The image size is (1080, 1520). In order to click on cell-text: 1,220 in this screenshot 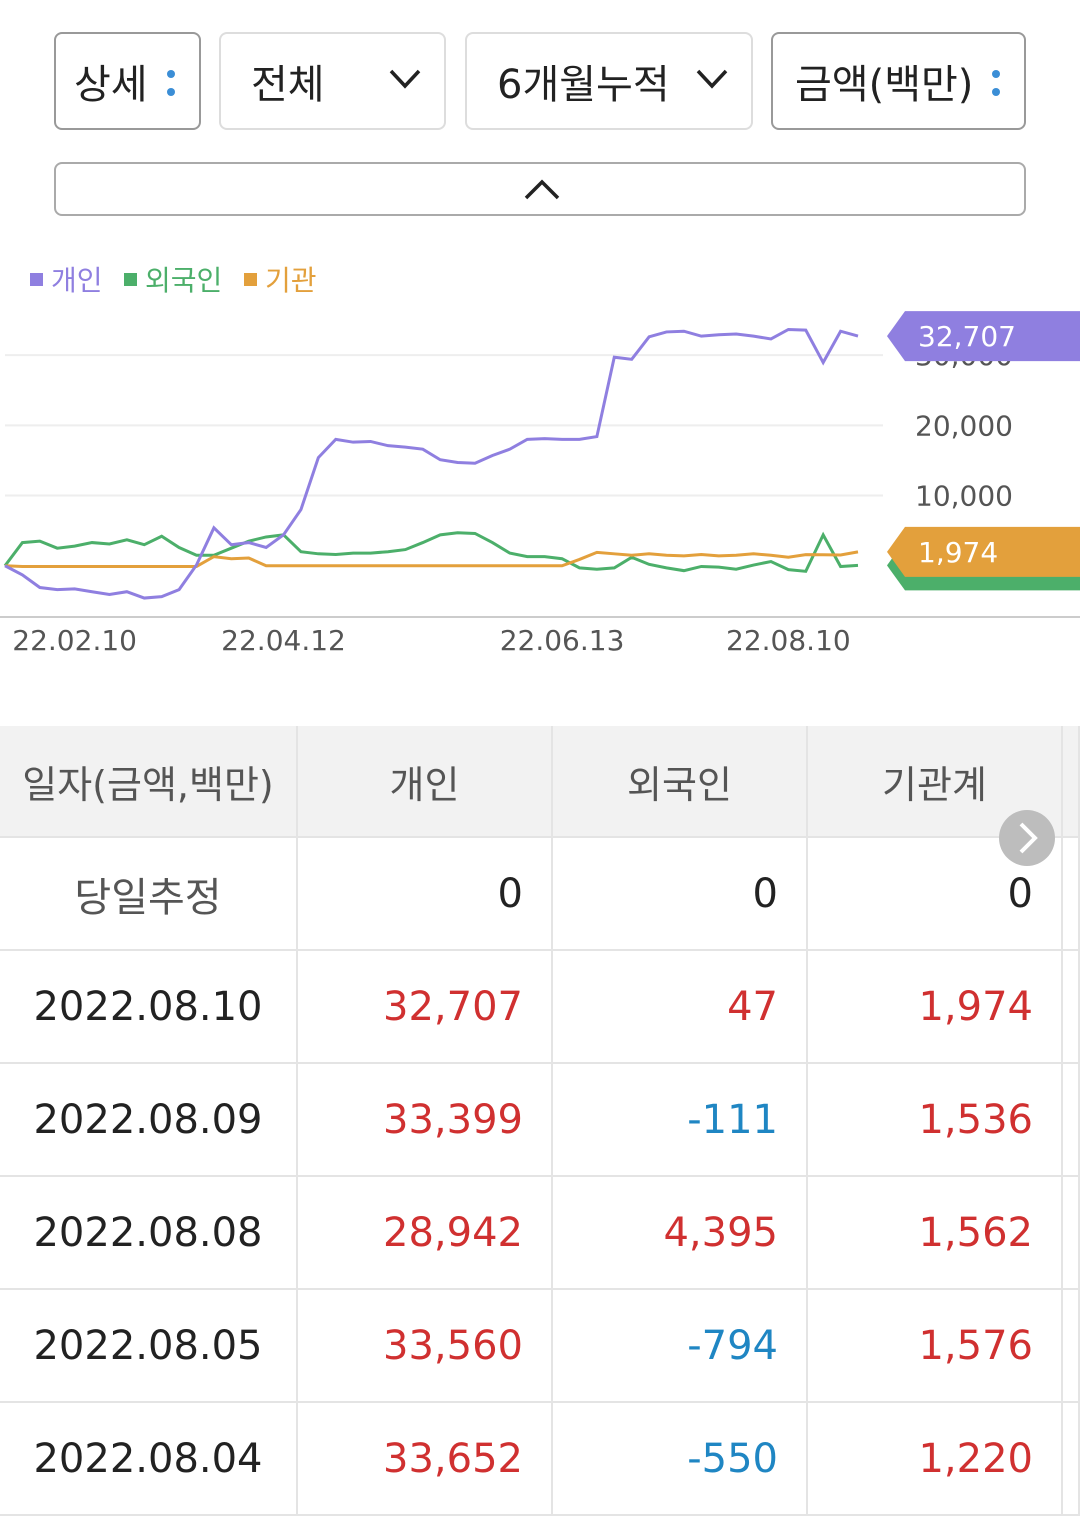, I will do `click(975, 1458)`.